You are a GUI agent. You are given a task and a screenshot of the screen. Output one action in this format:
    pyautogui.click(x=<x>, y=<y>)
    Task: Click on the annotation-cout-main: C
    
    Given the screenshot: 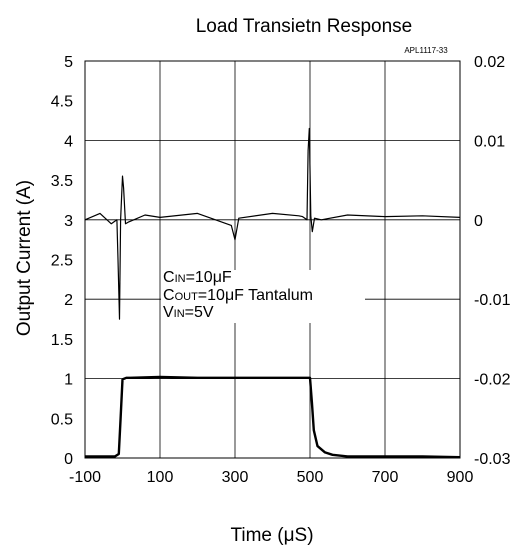 What is the action you would take?
    pyautogui.click(x=169, y=295)
    